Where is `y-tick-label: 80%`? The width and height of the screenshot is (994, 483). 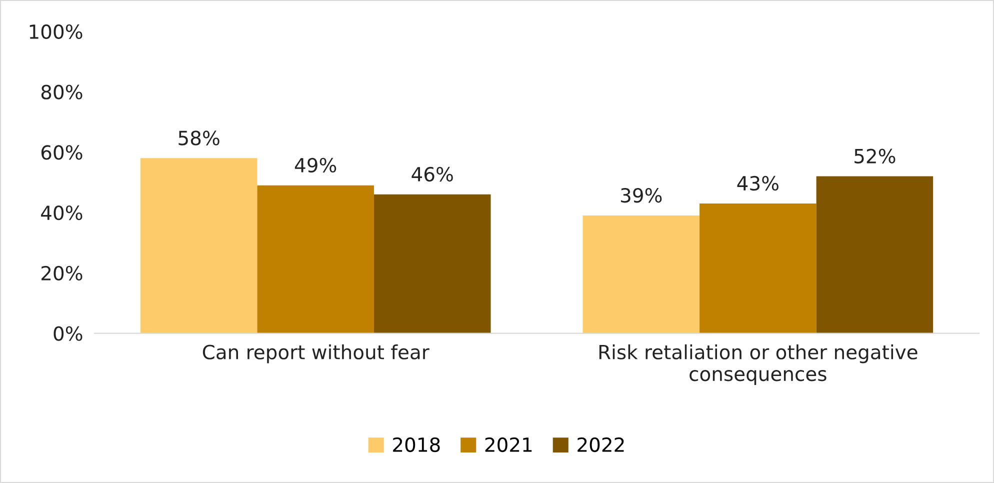 y-tick-label: 80% is located at coordinates (61, 92).